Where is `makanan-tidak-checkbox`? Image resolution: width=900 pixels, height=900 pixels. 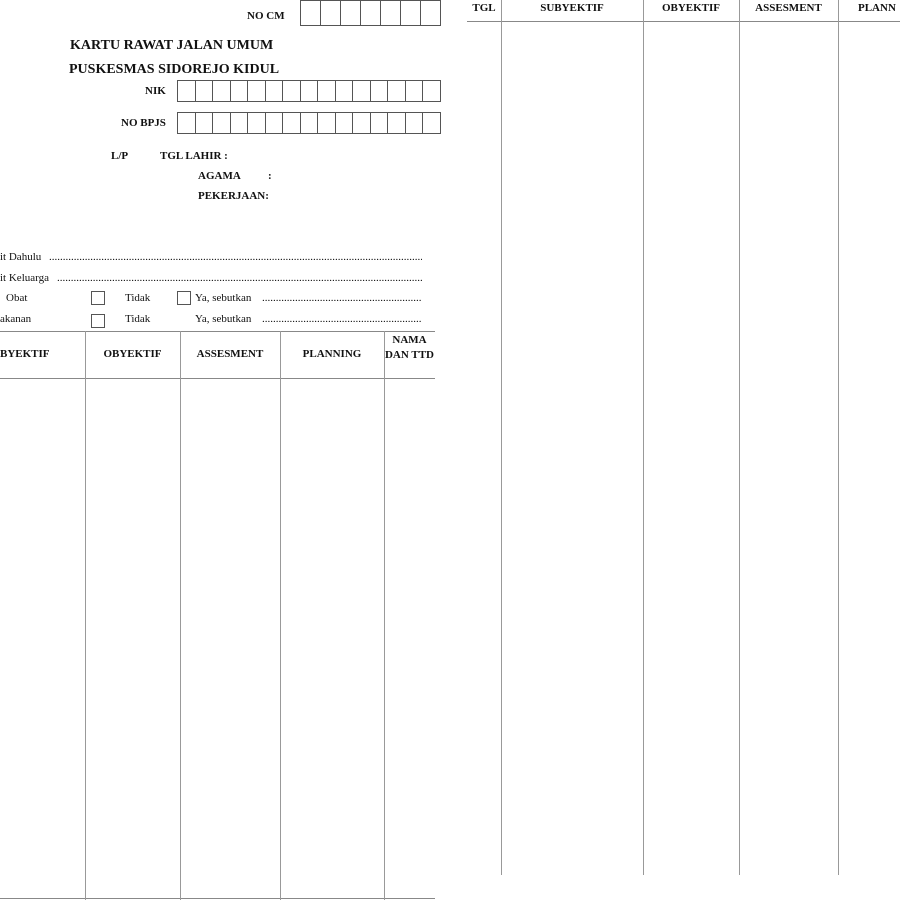
makanan-tidak-checkbox is located at coordinates (98, 321).